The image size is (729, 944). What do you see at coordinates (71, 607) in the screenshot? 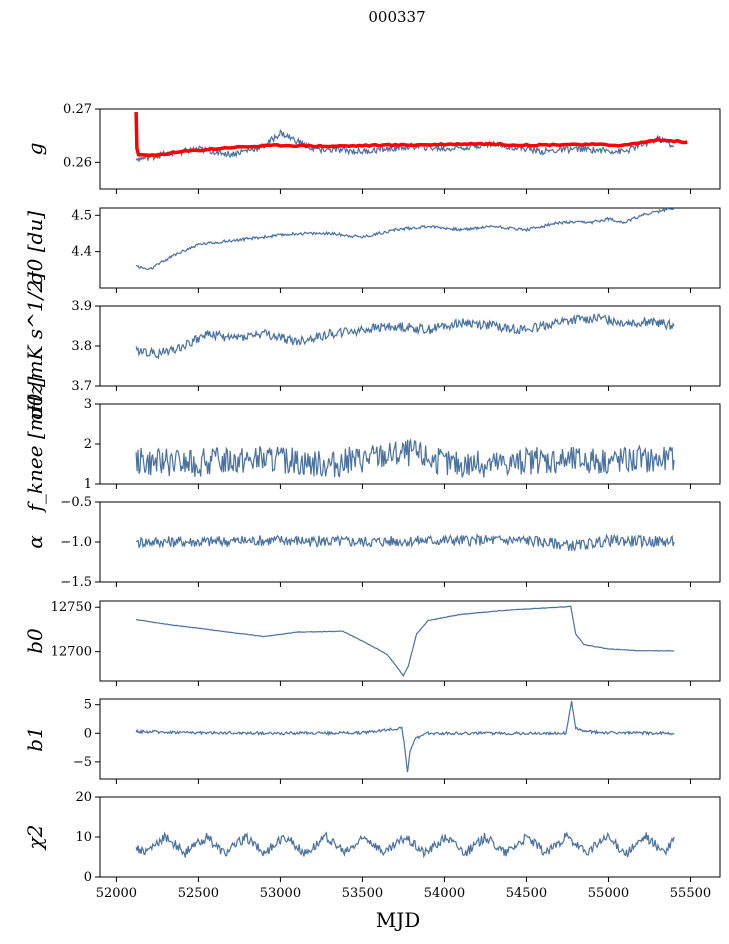
I see `y-tick-label: 12750` at bounding box center [71, 607].